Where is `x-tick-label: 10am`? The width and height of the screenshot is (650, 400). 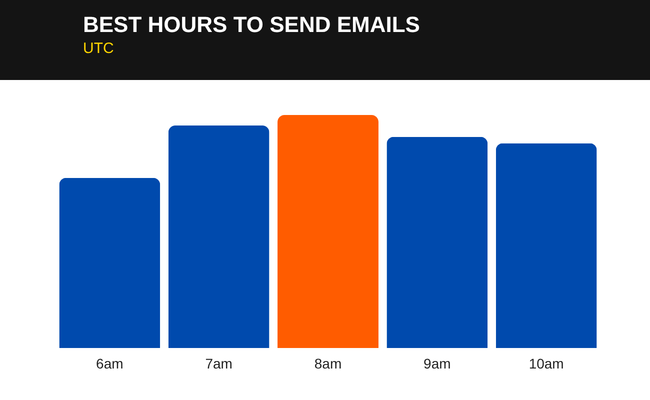 x-tick-label: 10am is located at coordinates (546, 364).